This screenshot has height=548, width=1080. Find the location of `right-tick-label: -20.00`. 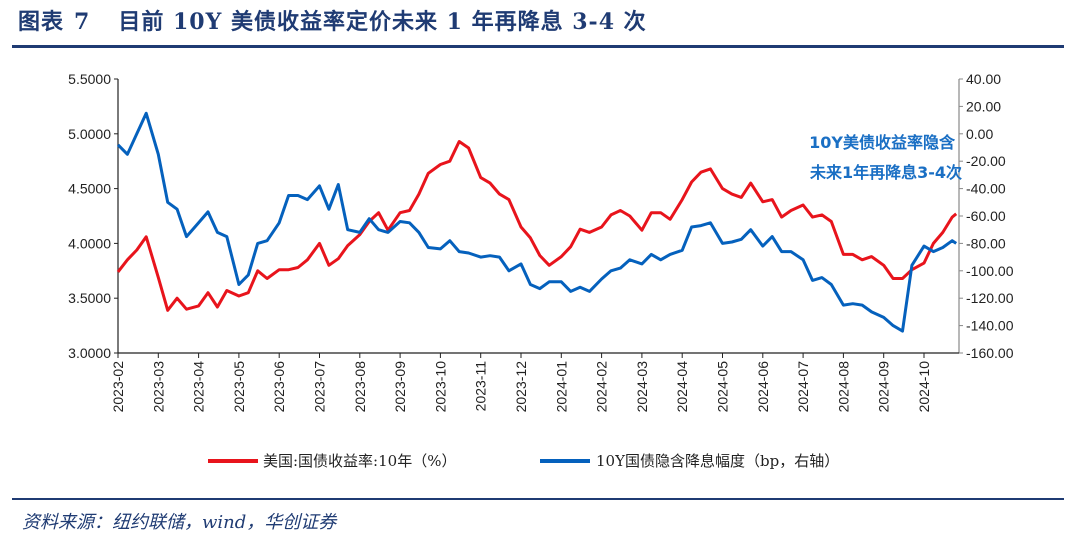

right-tick-label: -20.00 is located at coordinates (986, 161).